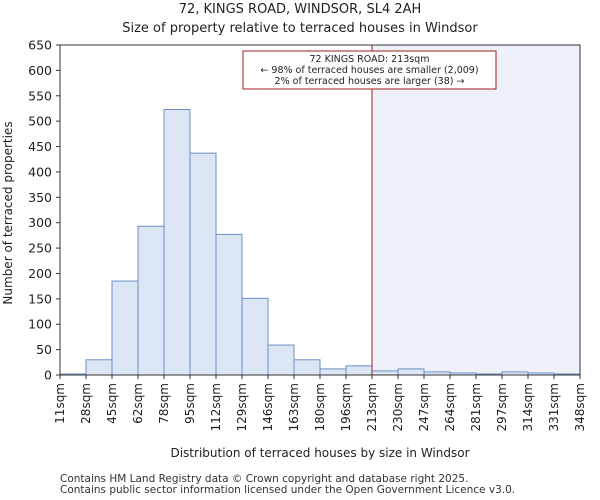 Image resolution: width=600 pixels, height=500 pixels. I want to click on x-tick-label: 163sqm, so click(294, 407).